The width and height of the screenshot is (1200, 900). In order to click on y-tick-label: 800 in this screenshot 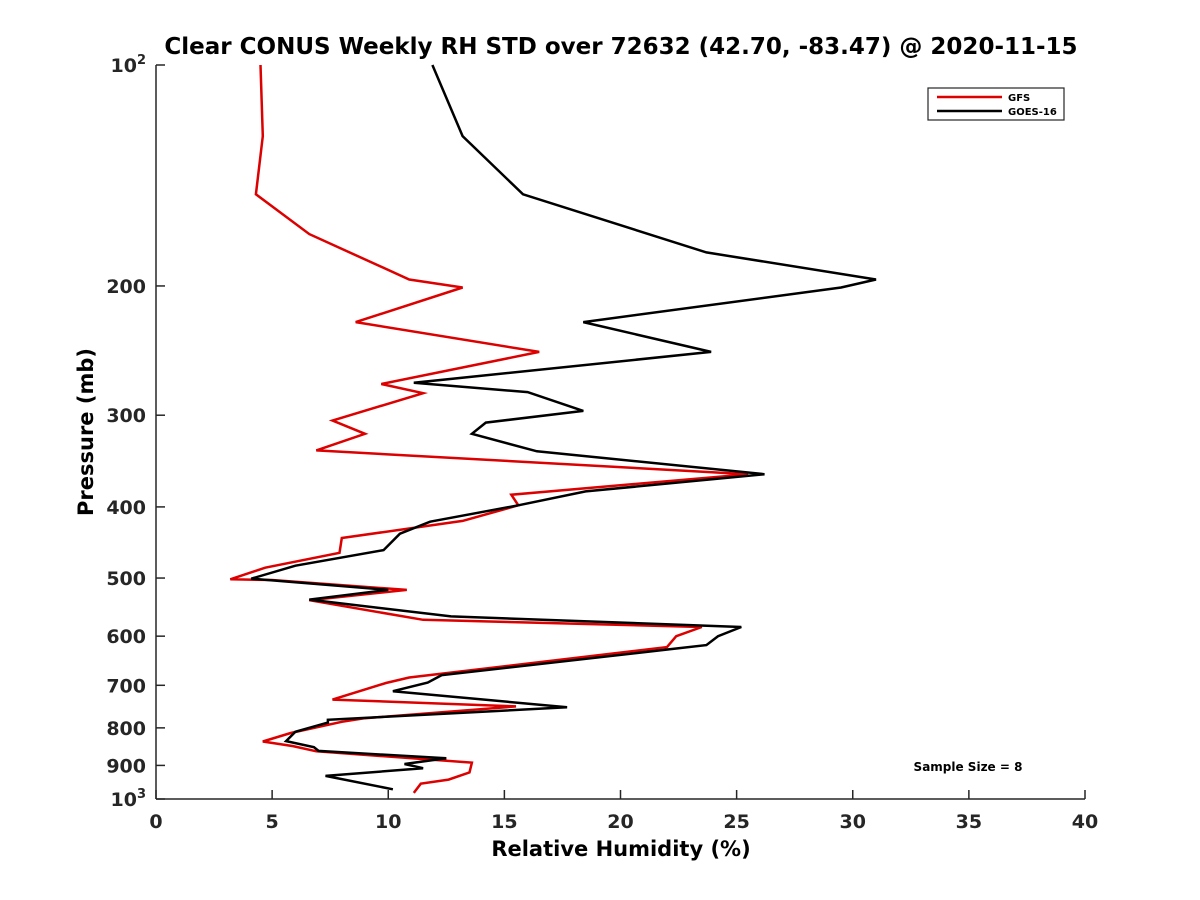, I will do `click(126, 729)`.